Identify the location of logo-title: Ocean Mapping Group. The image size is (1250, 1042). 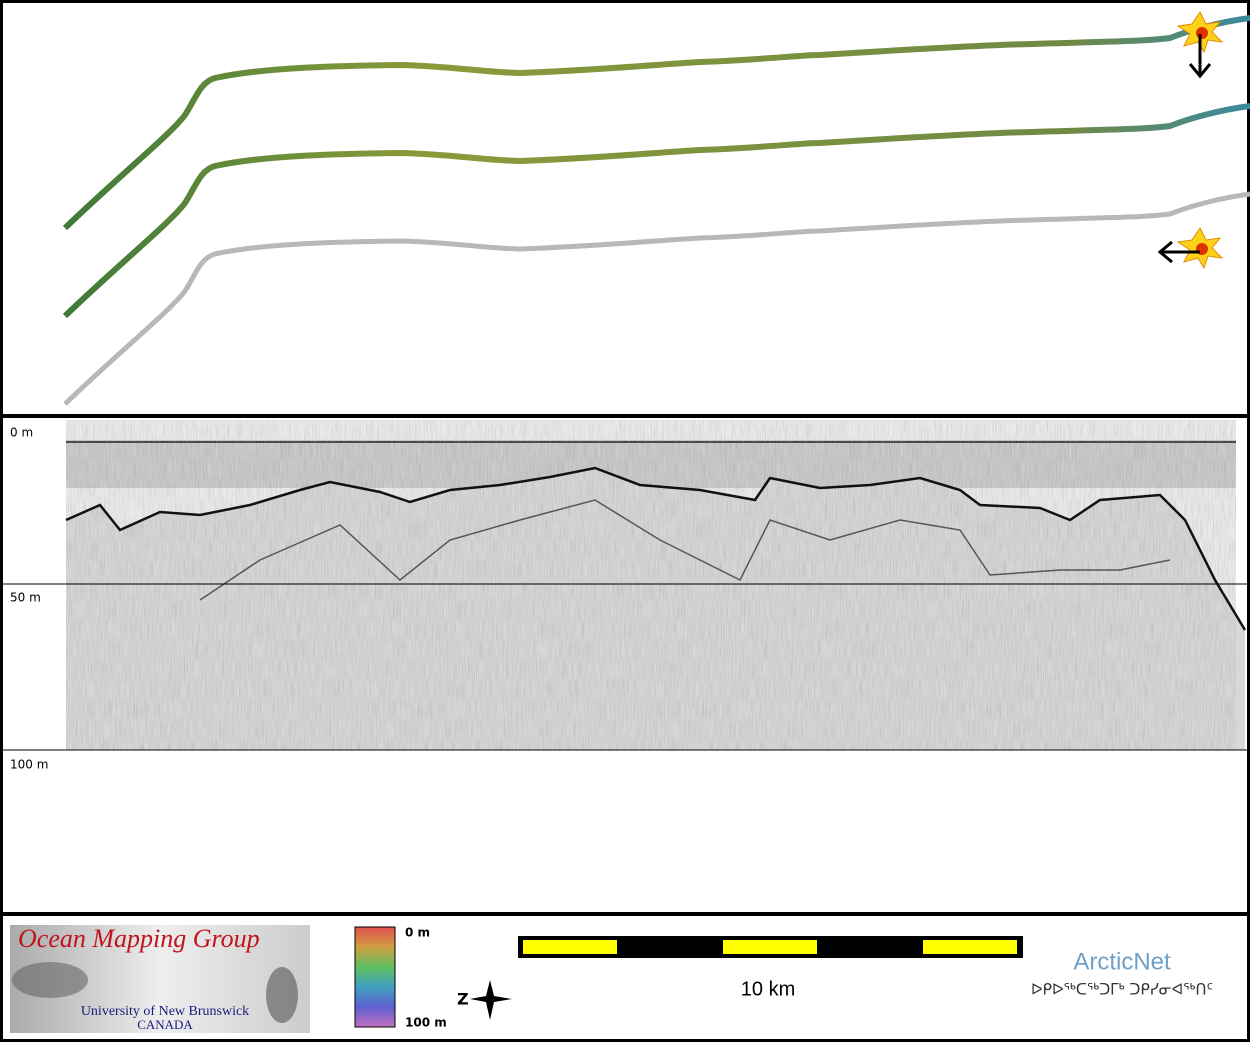
(139, 938).